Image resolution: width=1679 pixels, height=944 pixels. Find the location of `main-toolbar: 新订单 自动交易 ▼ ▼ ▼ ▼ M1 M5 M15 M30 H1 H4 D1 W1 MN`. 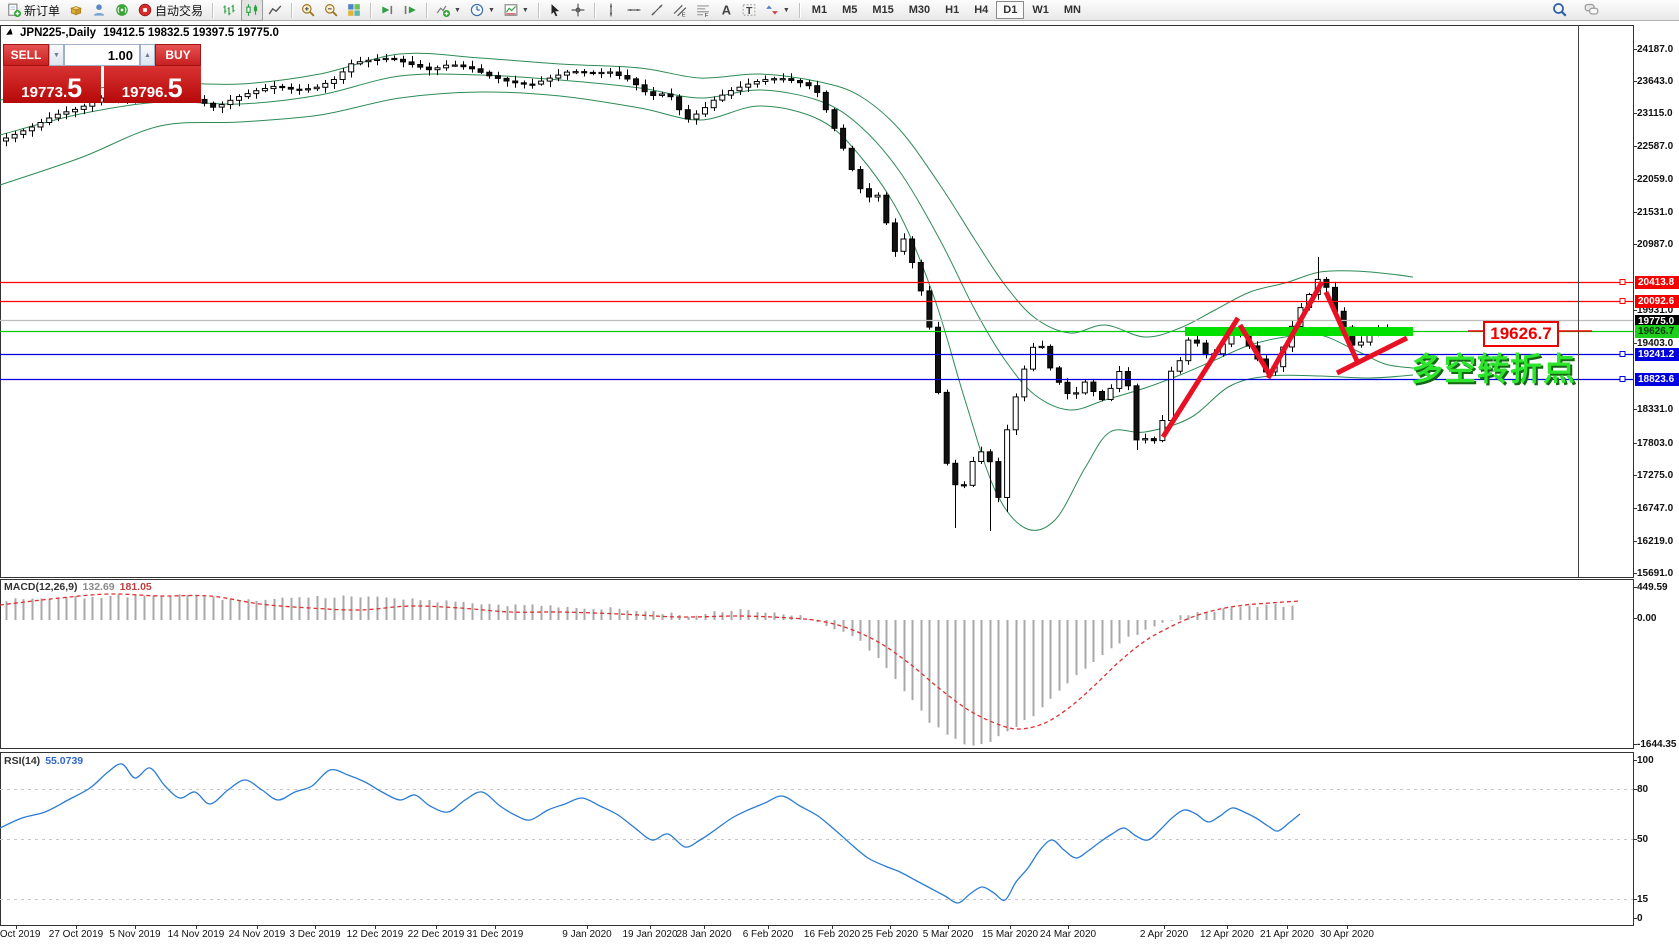

main-toolbar: 新订单 自动交易 ▼ ▼ ▼ ▼ M1 M5 M15 M30 H1 H4 D1 W1 MN is located at coordinates (839, 10).